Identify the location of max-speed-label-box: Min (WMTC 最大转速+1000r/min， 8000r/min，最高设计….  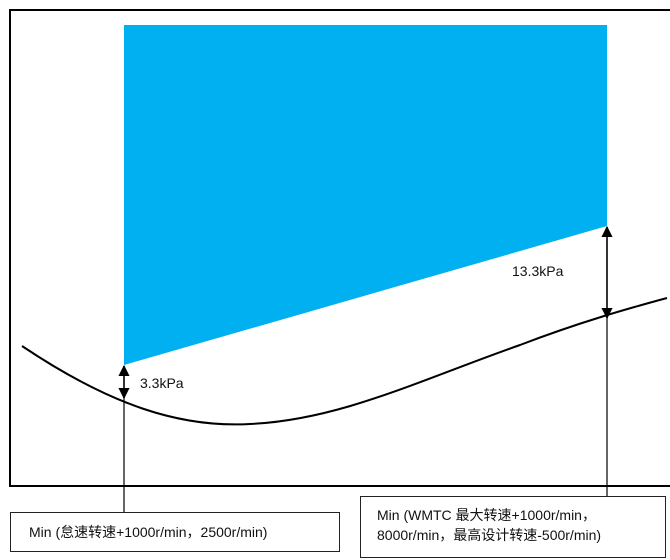
(513, 527).